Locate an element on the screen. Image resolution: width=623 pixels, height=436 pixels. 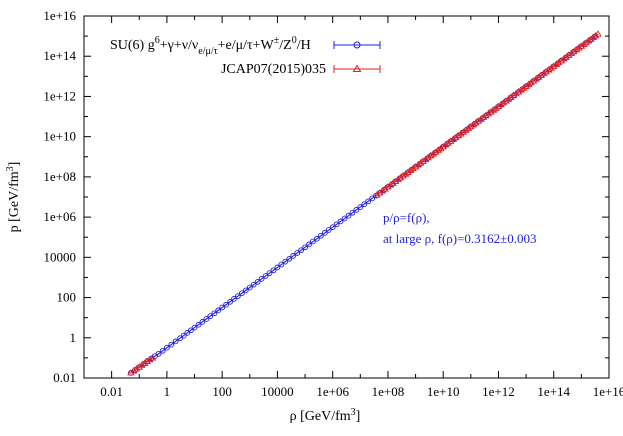
y-tick-label: 1e+16 is located at coordinates (59, 15).